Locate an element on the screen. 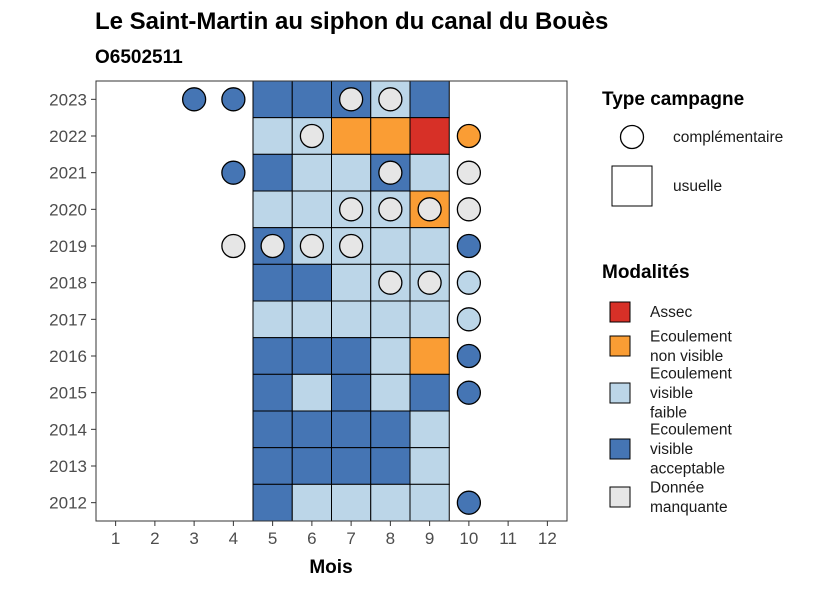 This screenshot has width=826, height=590. y-tick-label: 2012 is located at coordinates (68, 503).